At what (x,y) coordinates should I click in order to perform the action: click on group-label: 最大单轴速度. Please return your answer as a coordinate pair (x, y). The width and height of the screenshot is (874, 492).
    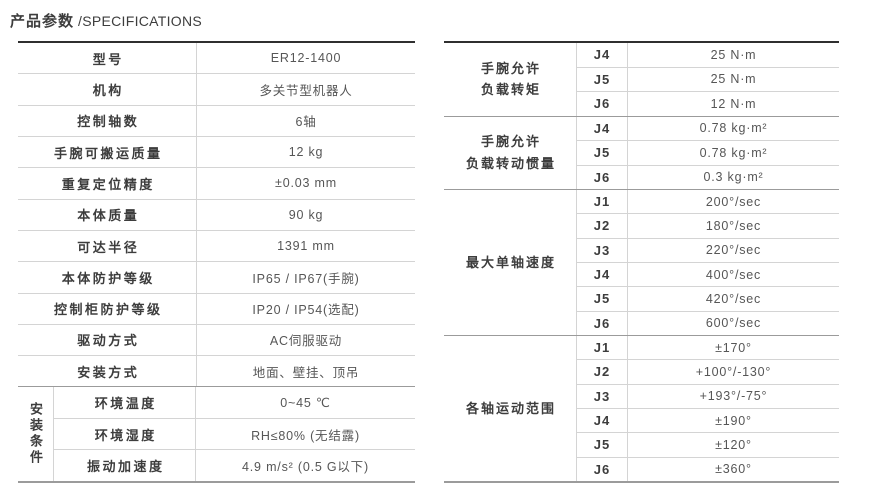
    Looking at the image, I should click on (510, 262).